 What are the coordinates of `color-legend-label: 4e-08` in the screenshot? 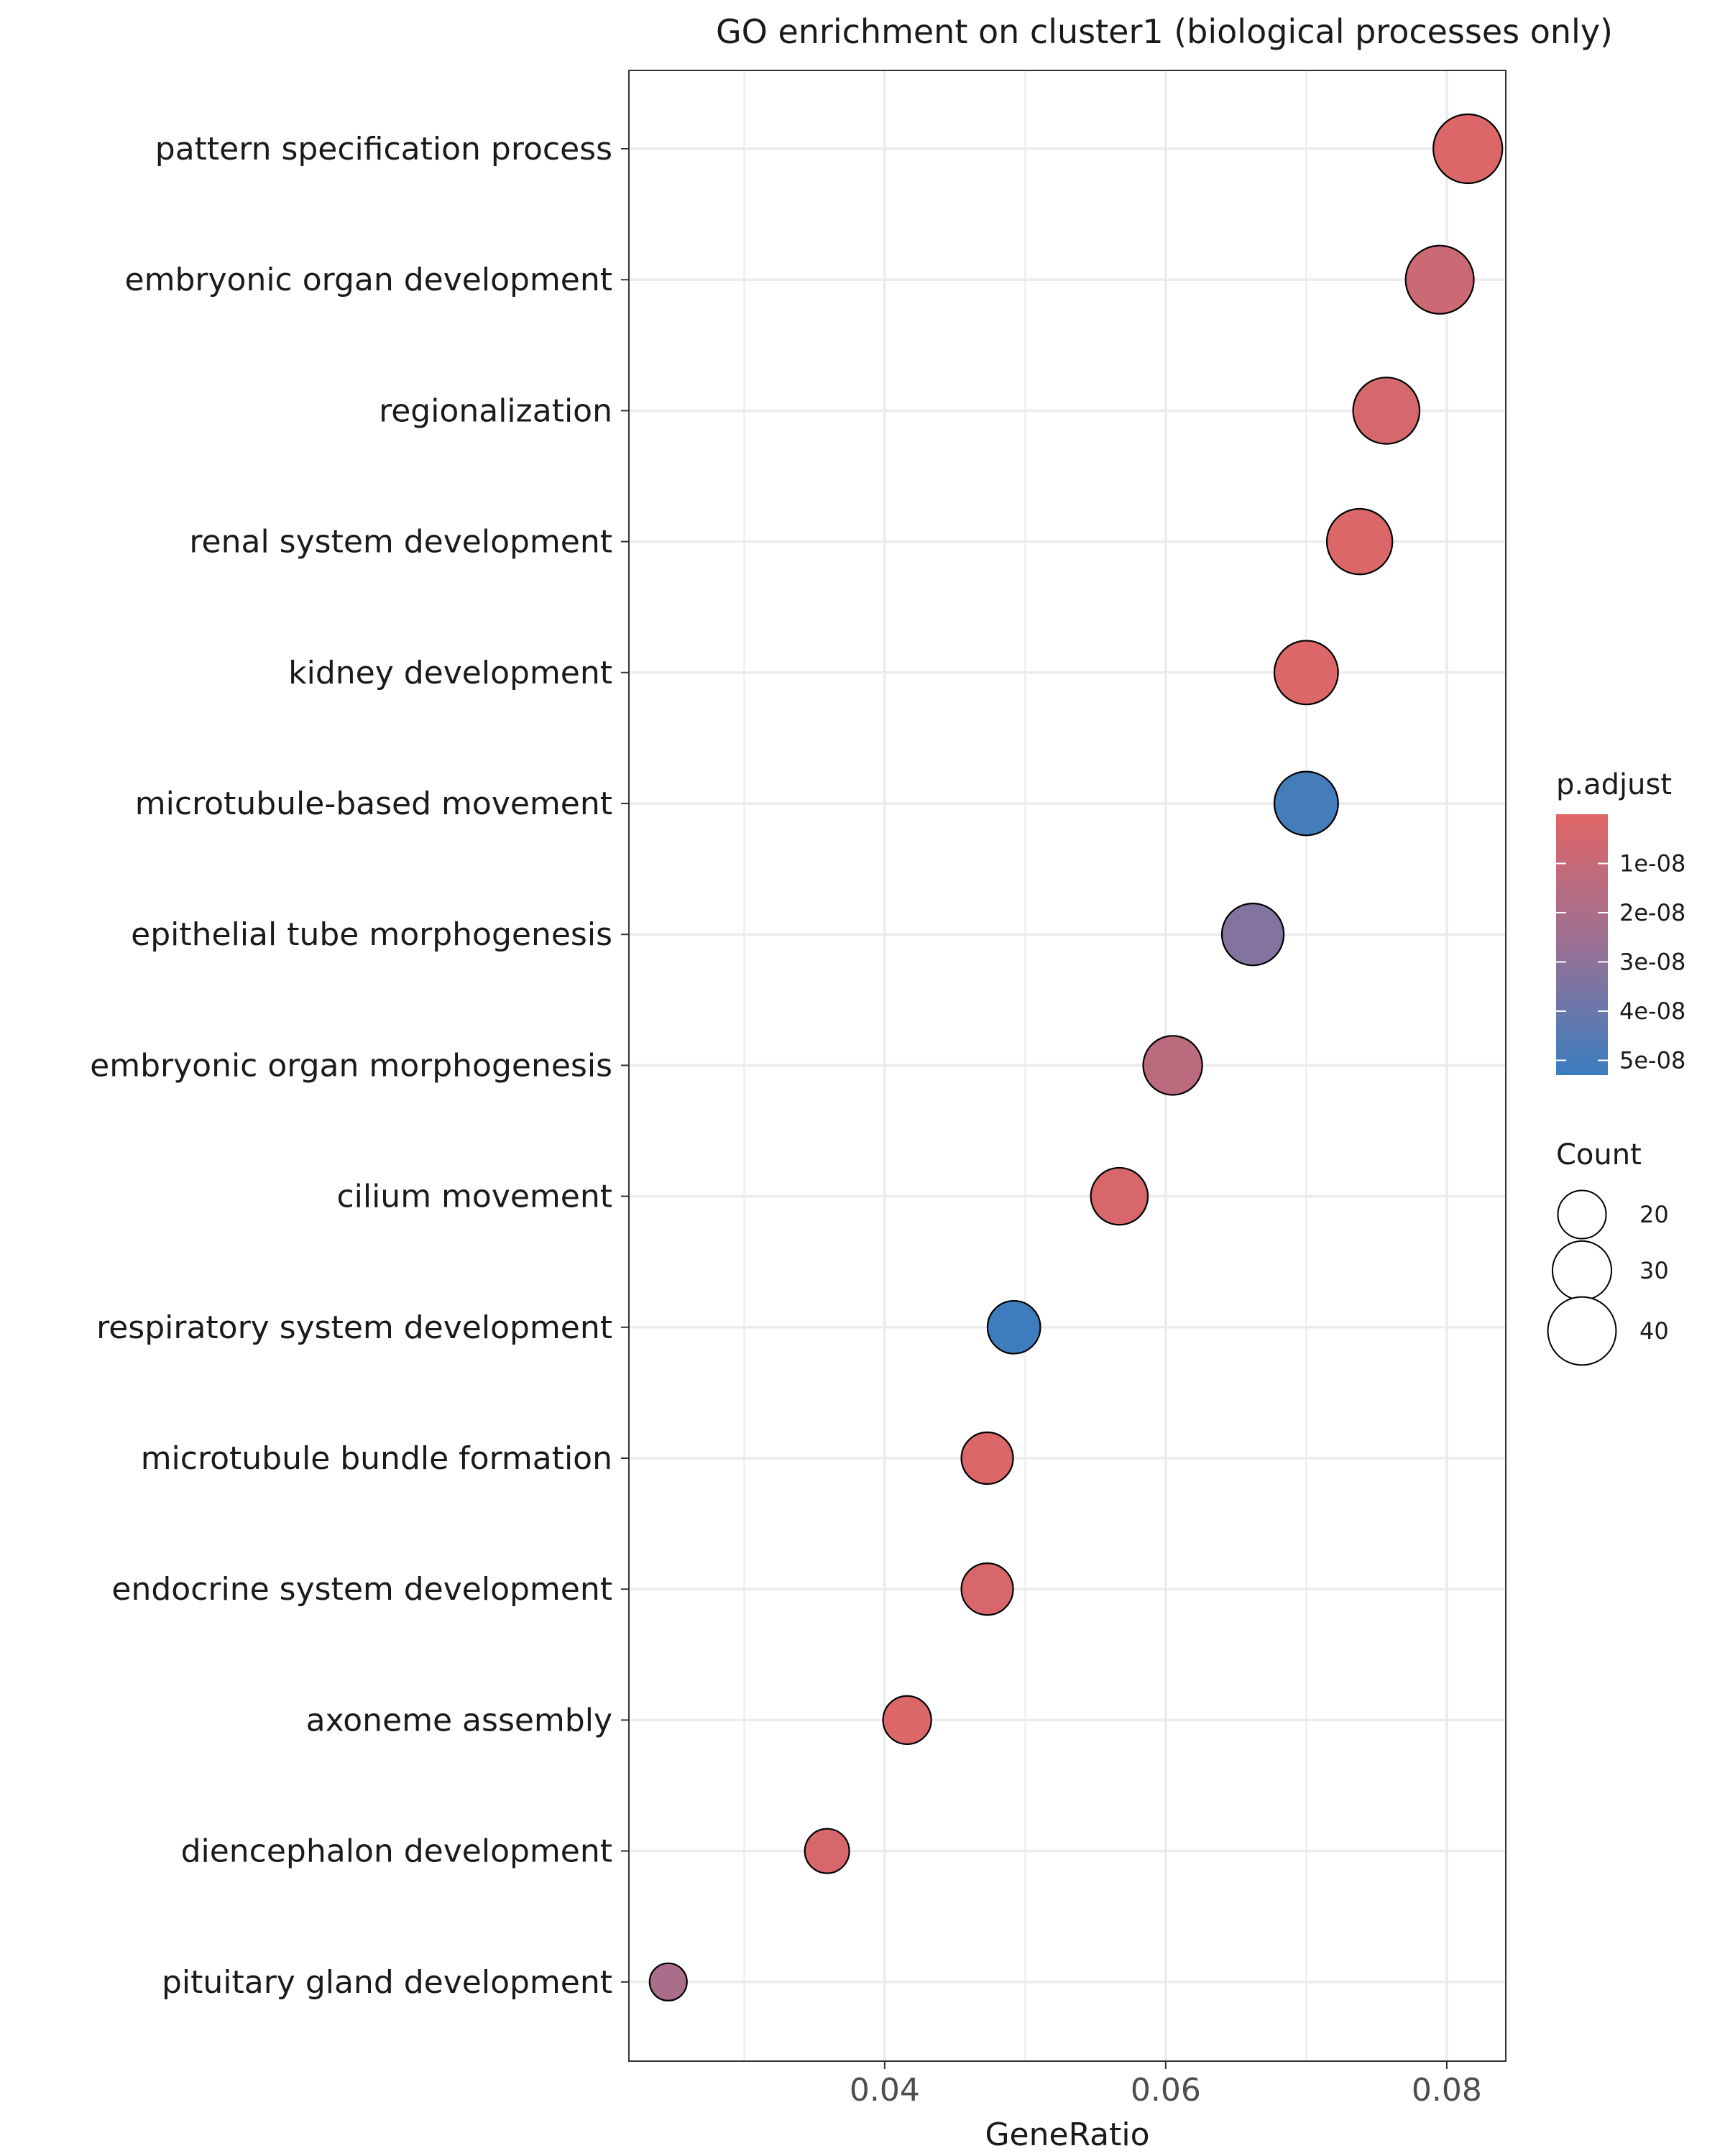 It's located at (1652, 1011).